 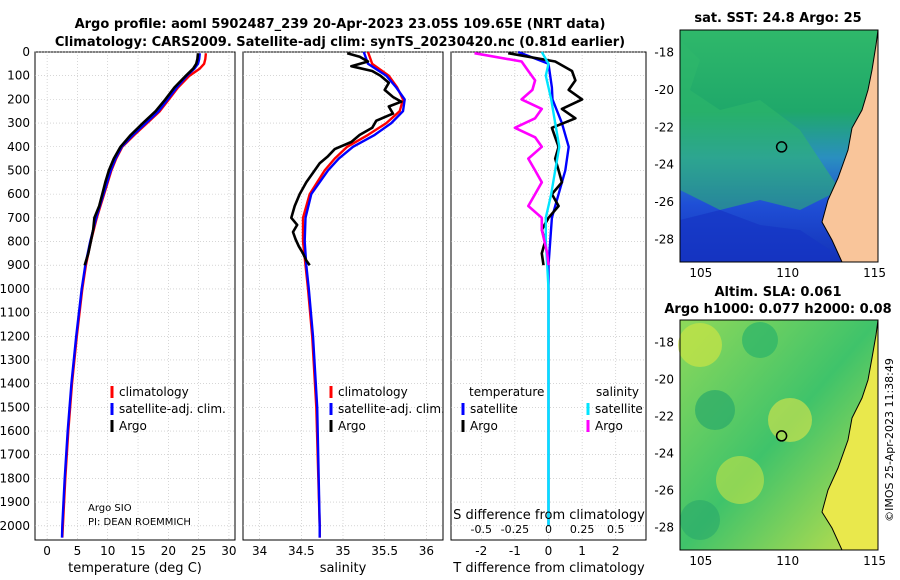 What do you see at coordinates (259, 551) in the screenshot?
I see `x-tick-label: 34` at bounding box center [259, 551].